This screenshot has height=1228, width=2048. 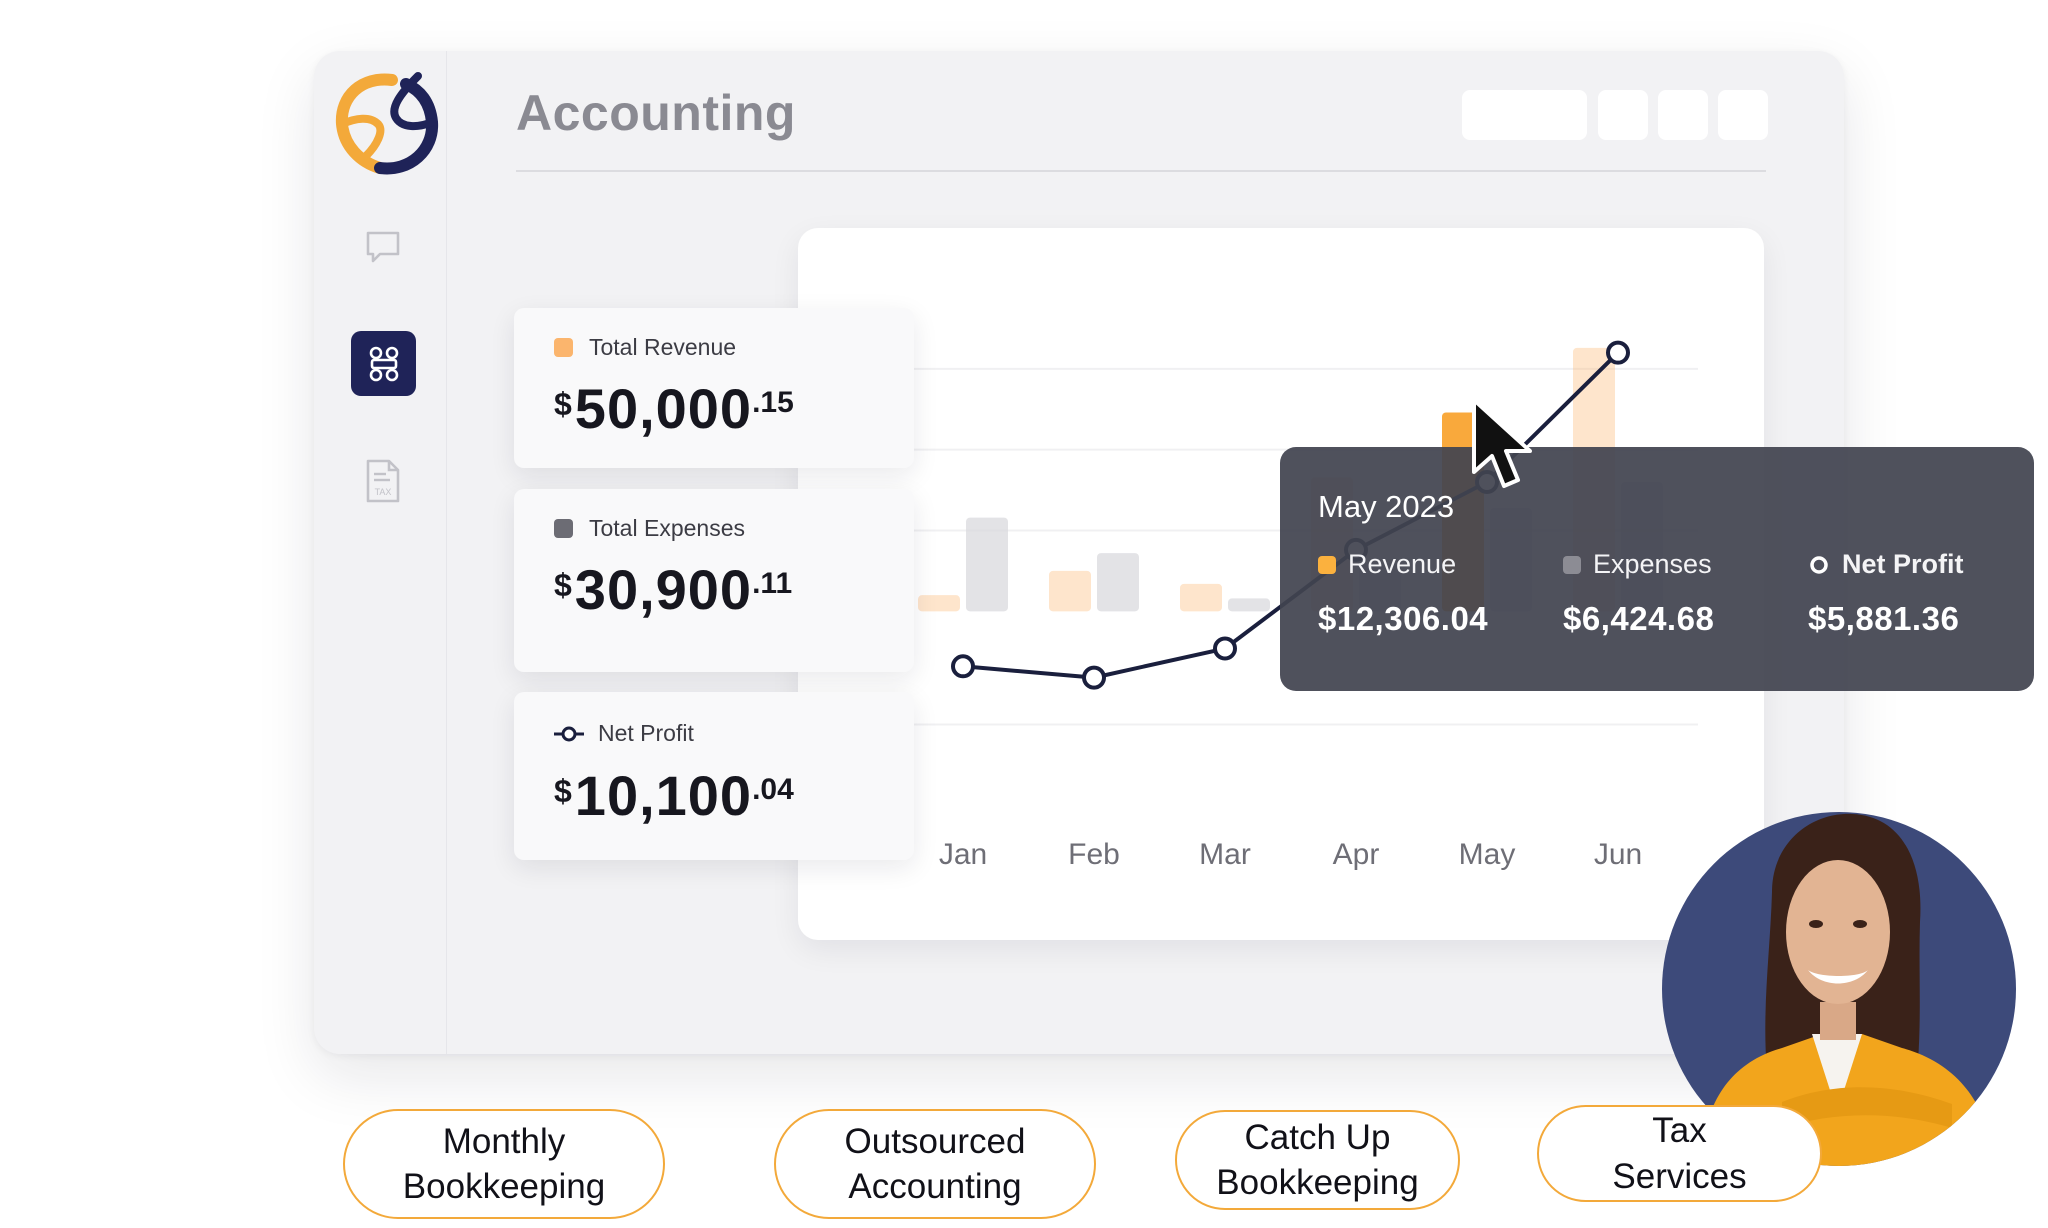 I want to click on advisor-avatar, so click(x=1839, y=989).